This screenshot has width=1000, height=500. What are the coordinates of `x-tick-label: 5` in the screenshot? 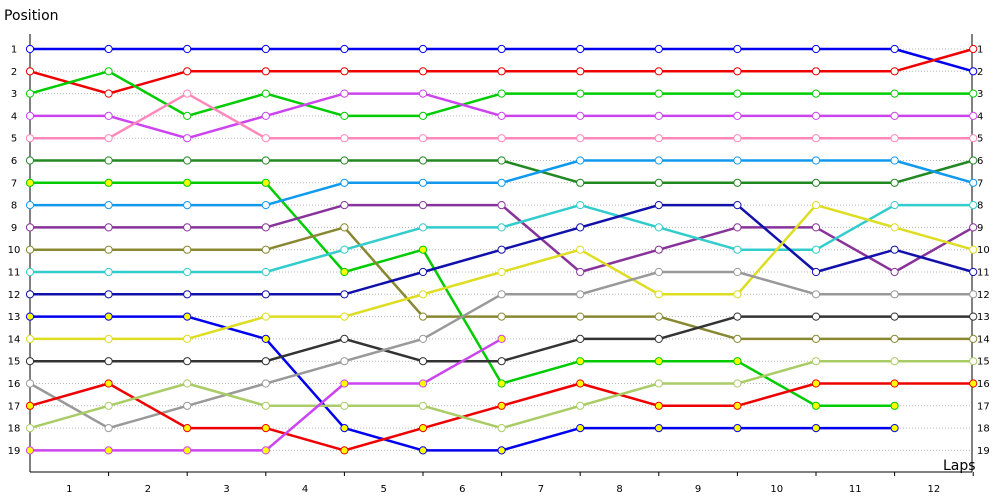 It's located at (384, 489).